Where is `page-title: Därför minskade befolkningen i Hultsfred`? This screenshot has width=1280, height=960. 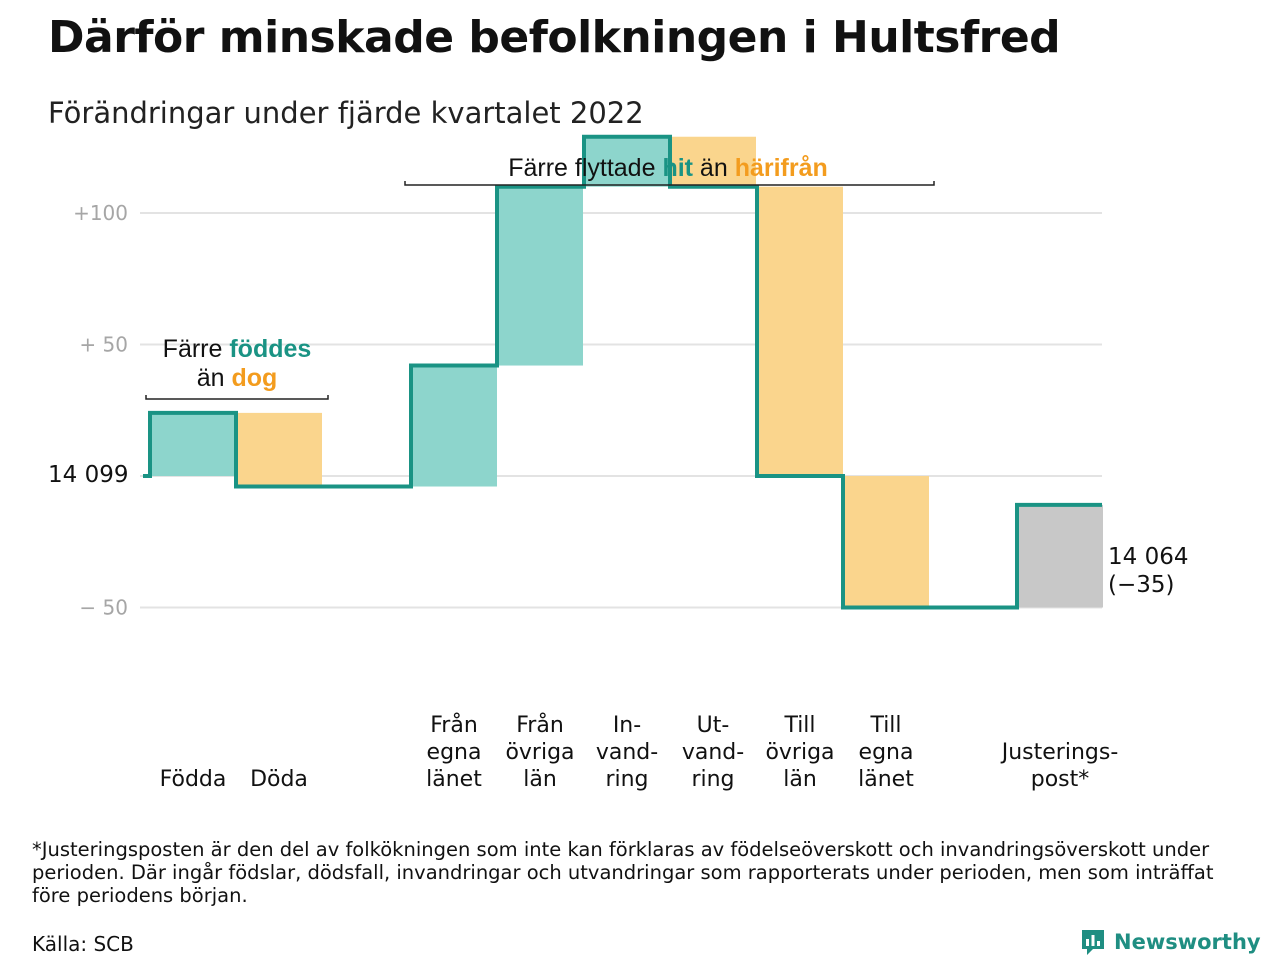
page-title: Därför minskade befolkningen i Hultsfred is located at coordinates (554, 37).